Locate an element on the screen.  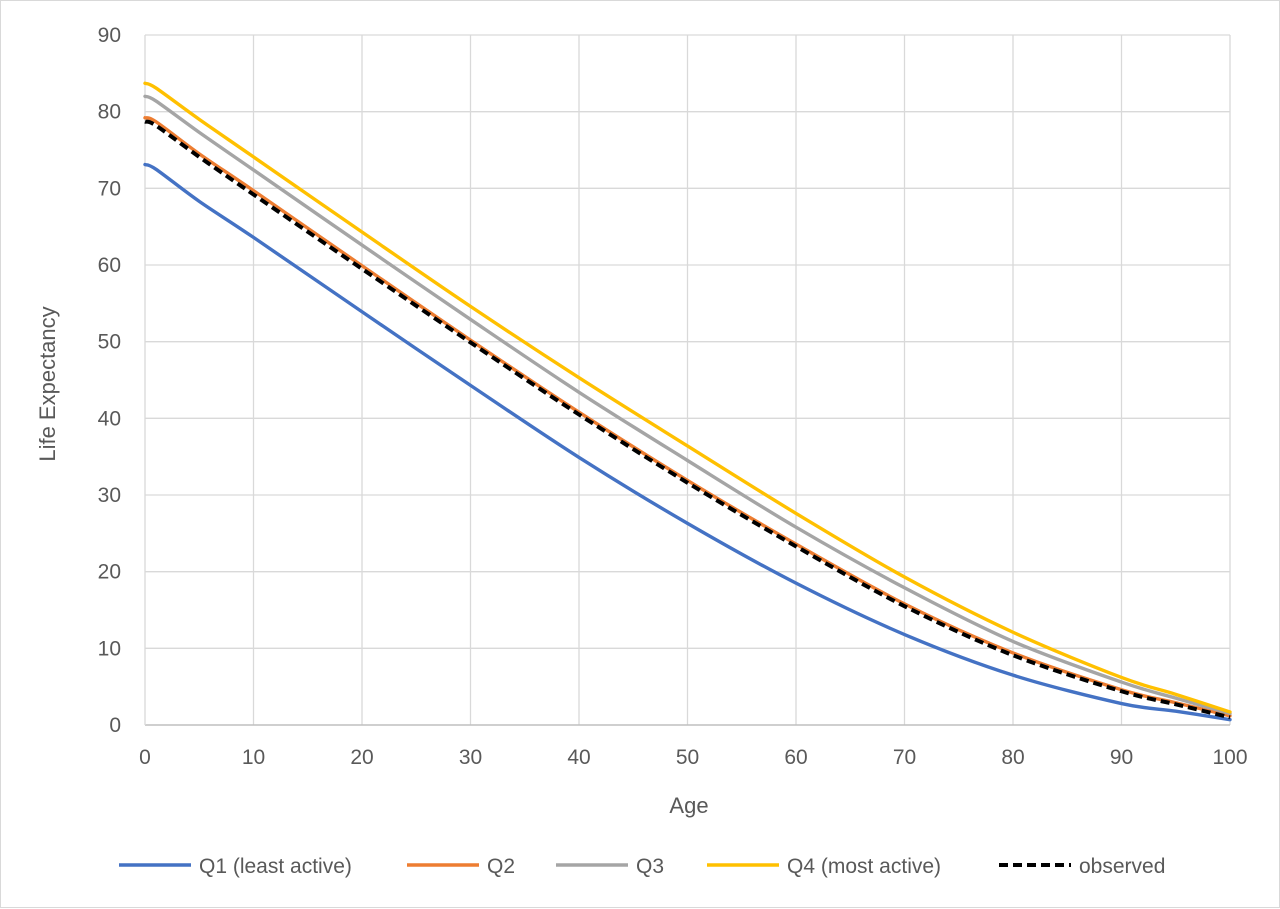
legend-label-q4-most-active: Q4 (most active) is located at coordinates (864, 866).